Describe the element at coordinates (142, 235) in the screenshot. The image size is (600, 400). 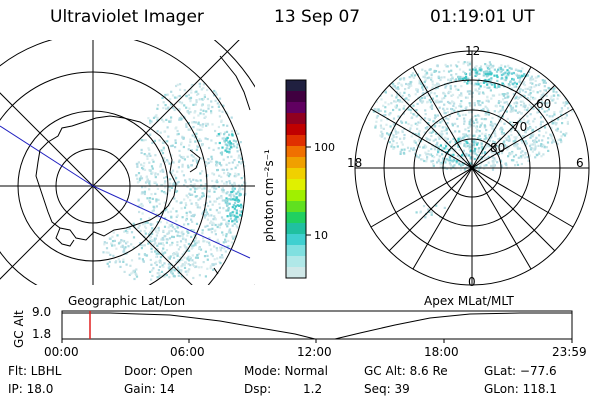
I see `meridian` at that location.